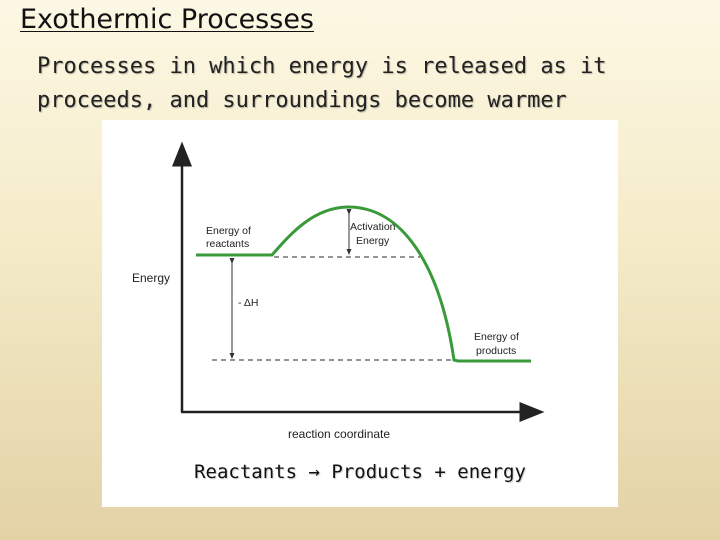 The width and height of the screenshot is (720, 540). What do you see at coordinates (373, 241) in the screenshot?
I see `activation-energy-label-line2: Energy` at bounding box center [373, 241].